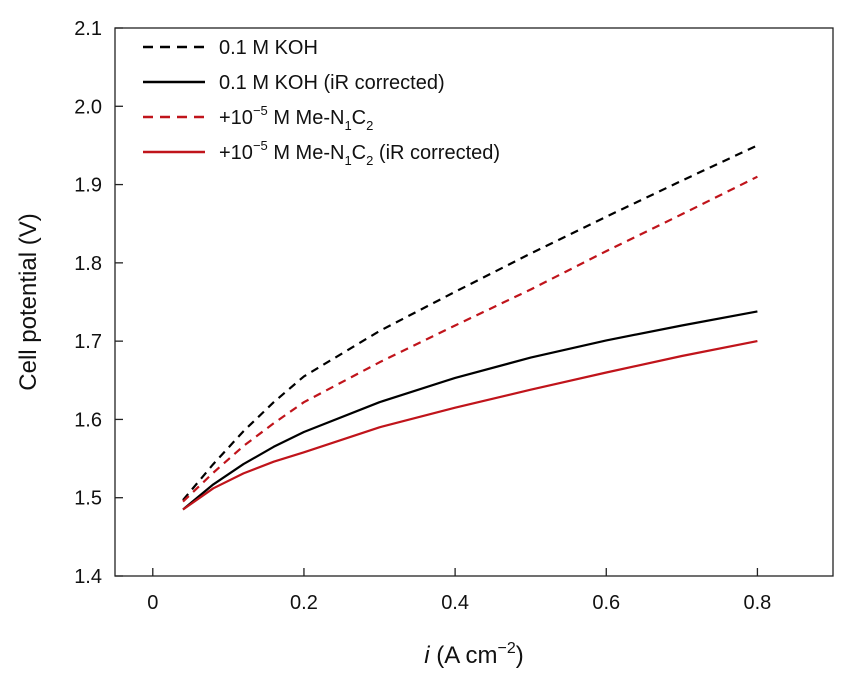 The height and width of the screenshot is (675, 857). I want to click on x-tick-label: 0.6, so click(606, 603).